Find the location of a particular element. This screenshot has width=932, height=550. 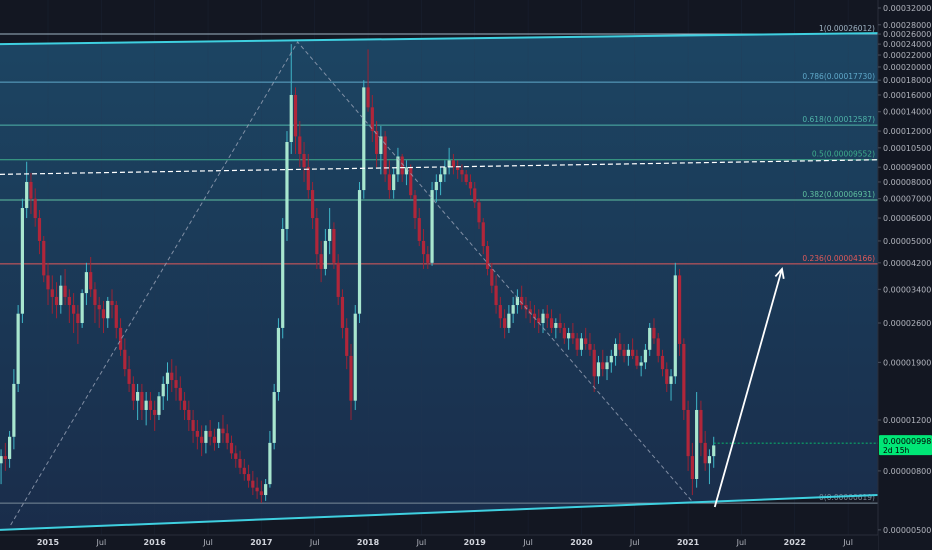

projection-arrow-head-icon is located at coordinates (779, 272).